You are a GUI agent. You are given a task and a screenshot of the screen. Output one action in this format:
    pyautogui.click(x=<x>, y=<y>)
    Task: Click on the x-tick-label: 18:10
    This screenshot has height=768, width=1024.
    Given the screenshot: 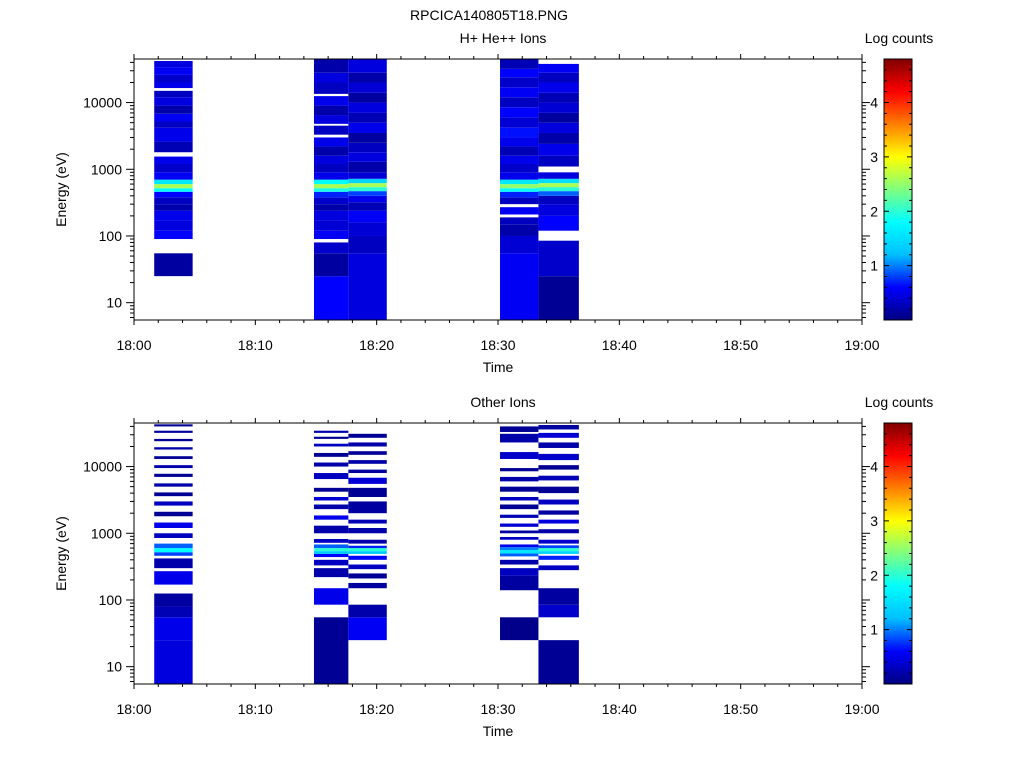 What is the action you would take?
    pyautogui.click(x=255, y=709)
    